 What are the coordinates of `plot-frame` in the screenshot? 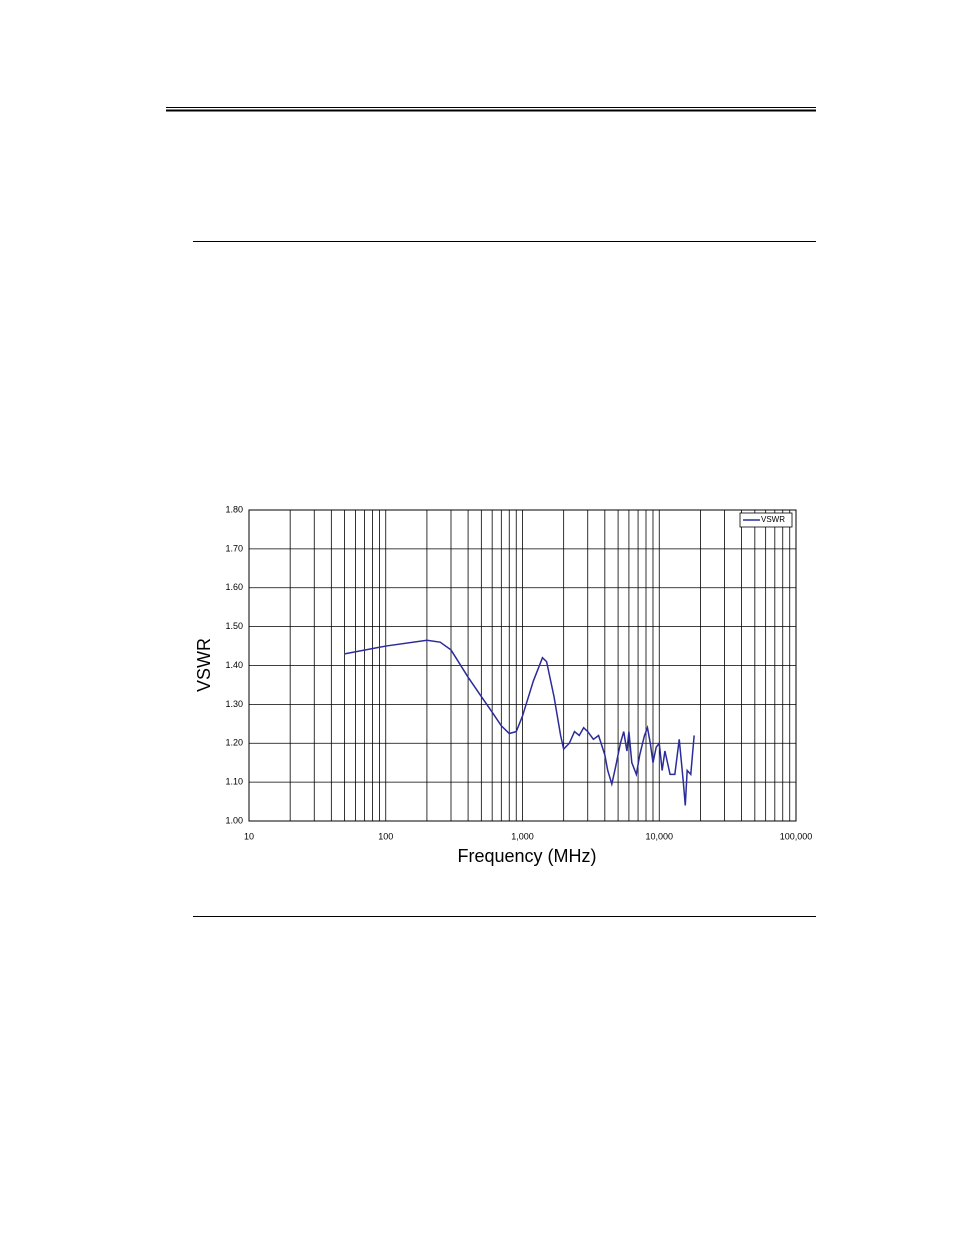 It's located at (522, 665).